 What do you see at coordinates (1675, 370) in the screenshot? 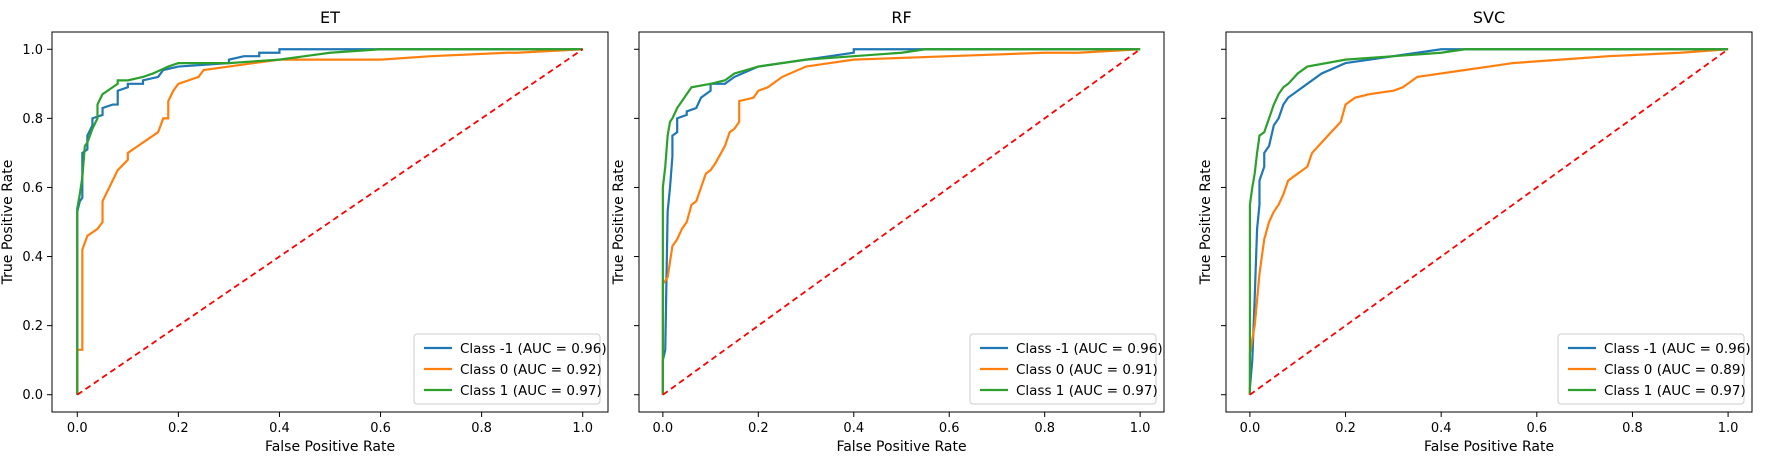
I see `legend-entry: Class 0 (AUC = 0.89)` at bounding box center [1675, 370].